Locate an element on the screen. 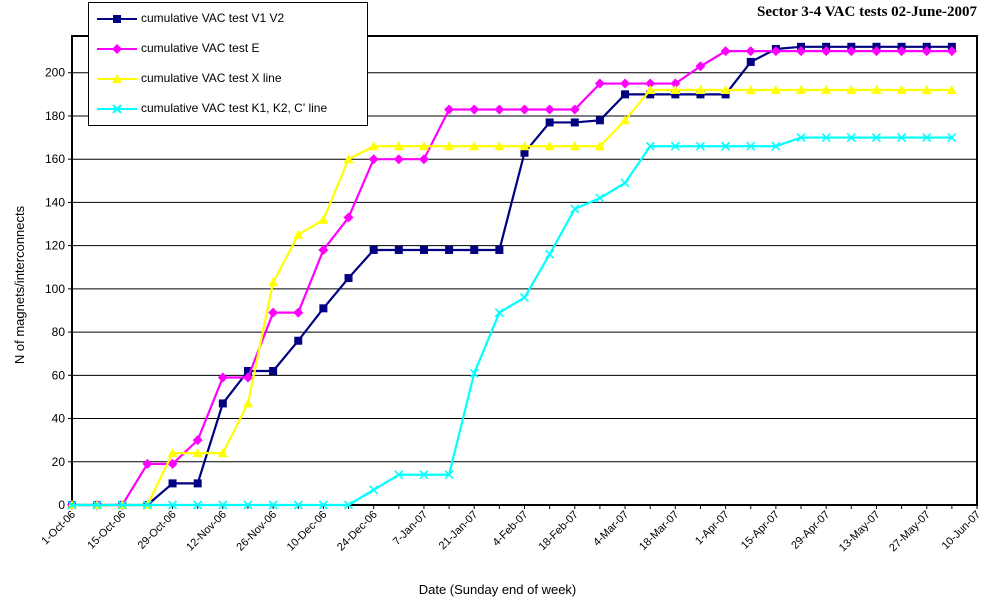 The width and height of the screenshot is (995, 602). legend-marker-square-icon is located at coordinates (117, 19).